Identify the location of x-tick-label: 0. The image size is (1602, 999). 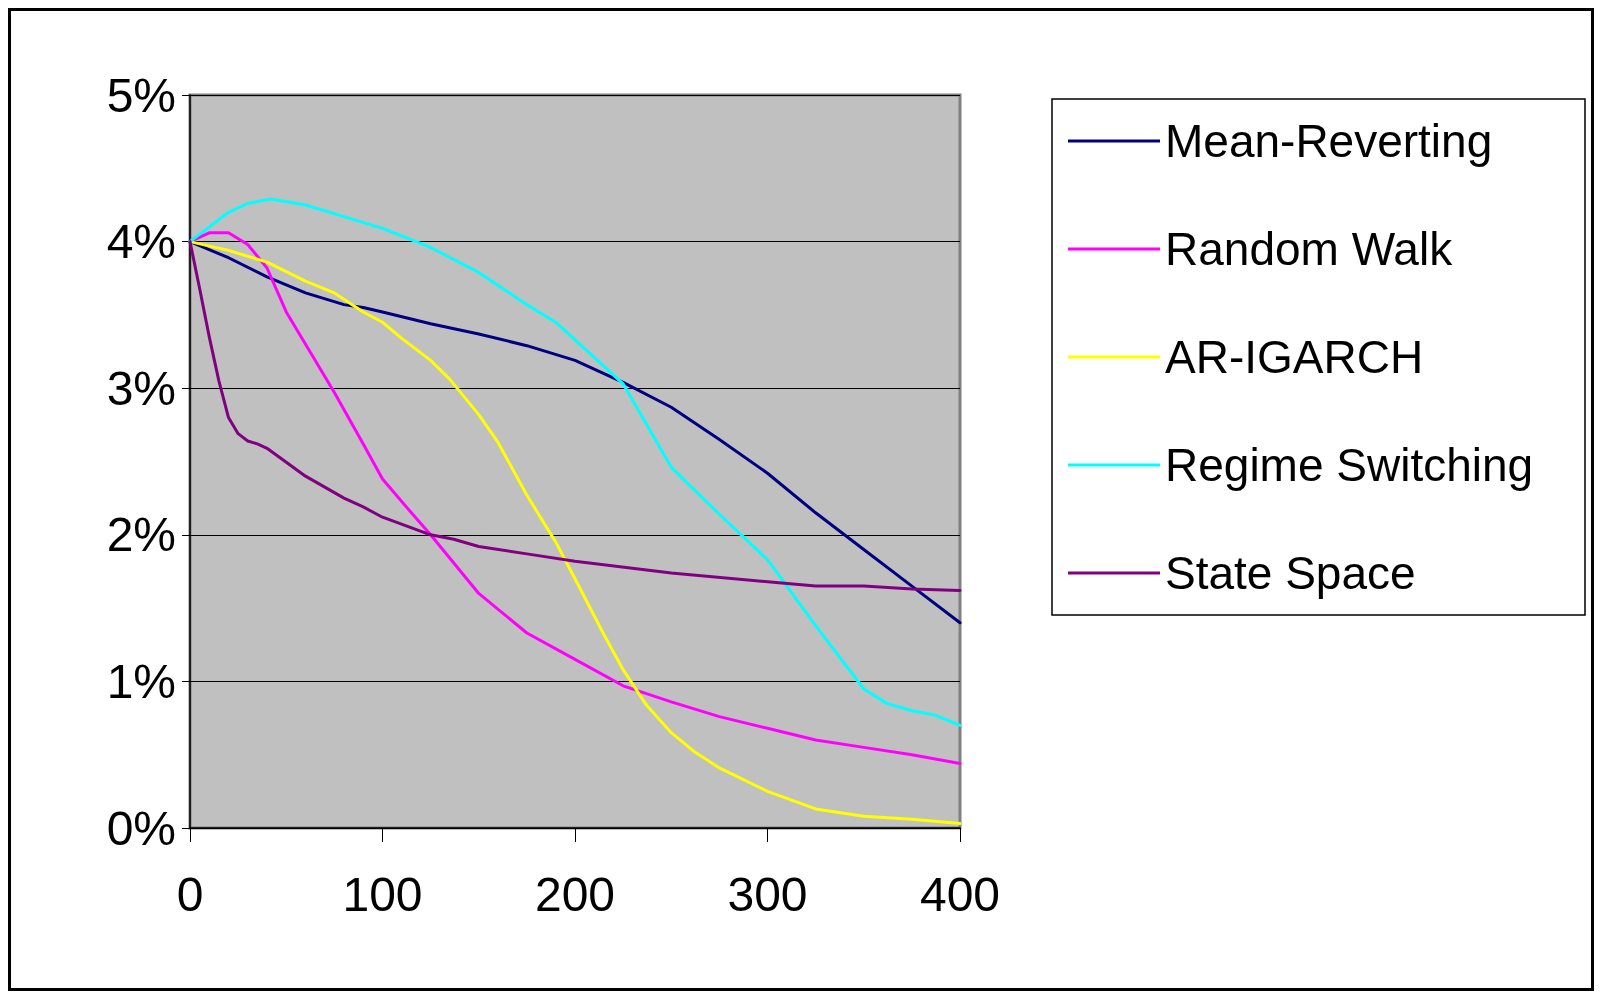
(190, 894).